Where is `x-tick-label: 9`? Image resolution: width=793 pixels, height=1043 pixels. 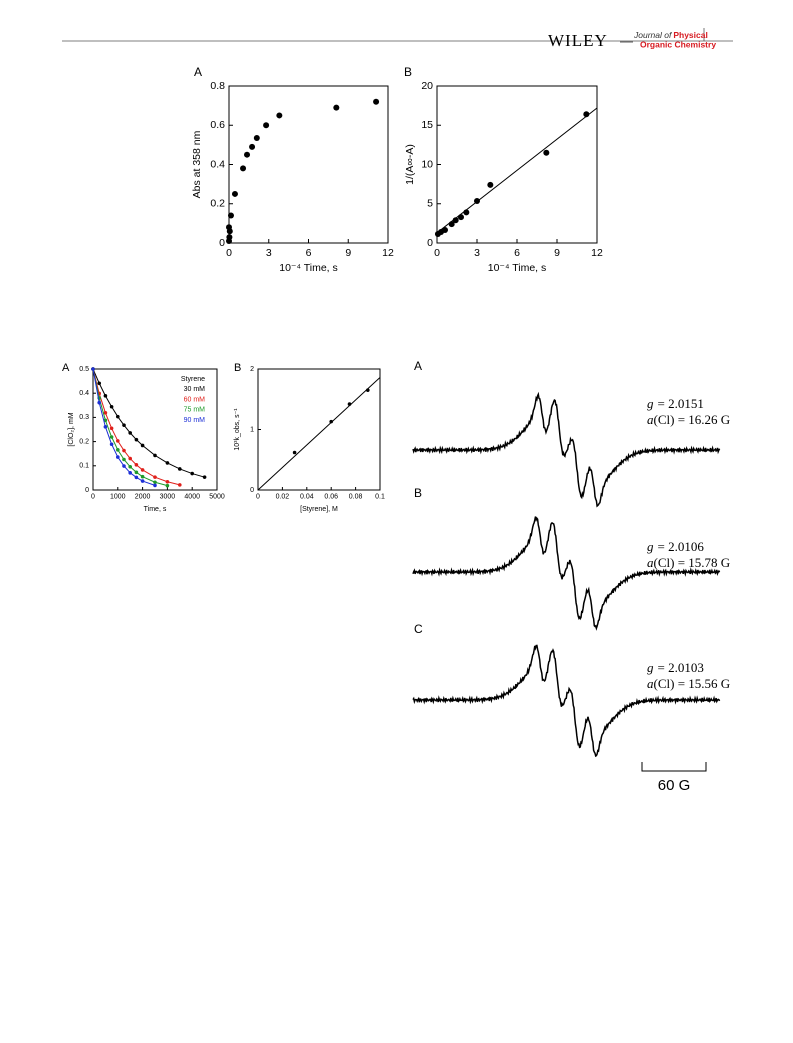
x-tick-label: 9 is located at coordinates (557, 253).